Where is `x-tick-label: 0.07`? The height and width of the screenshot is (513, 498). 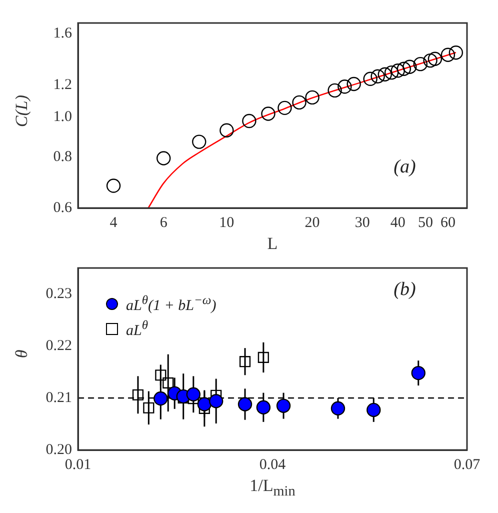
x-tick-label: 0.07 is located at coordinates (467, 464).